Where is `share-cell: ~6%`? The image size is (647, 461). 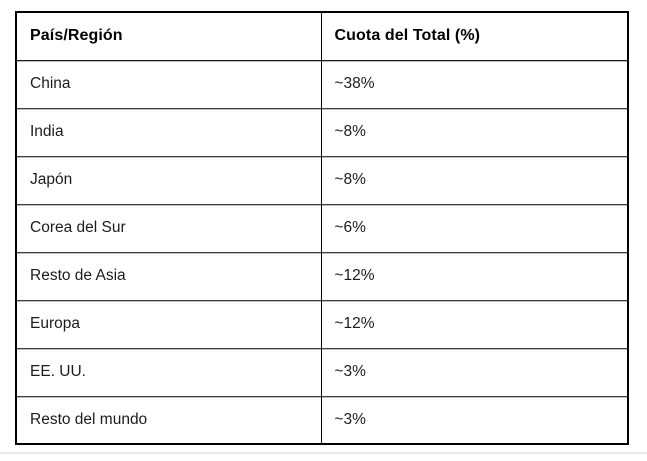 share-cell: ~6% is located at coordinates (474, 227).